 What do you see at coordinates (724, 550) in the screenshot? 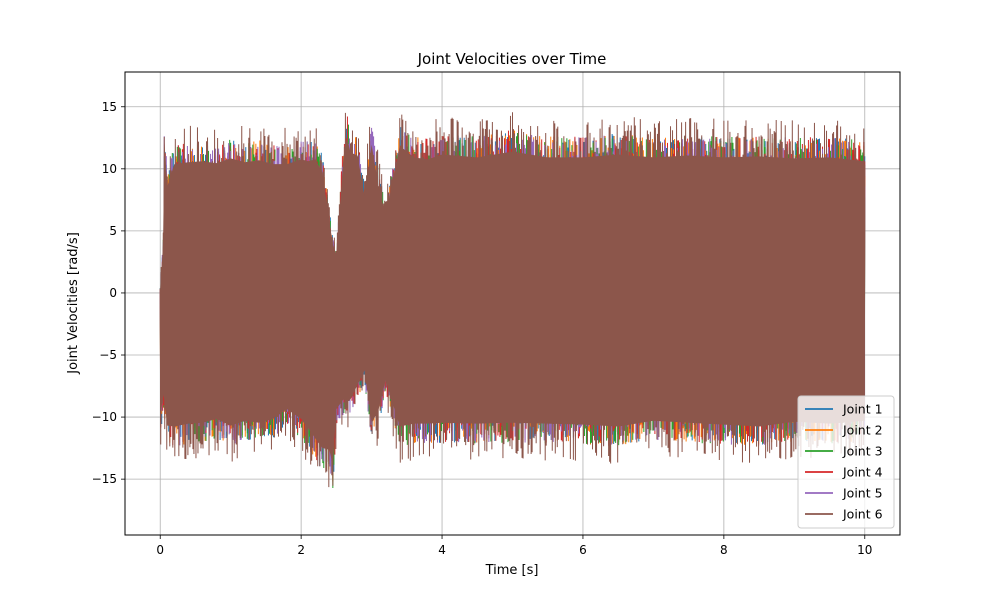
I see `x-tick-label: 8` at bounding box center [724, 550].